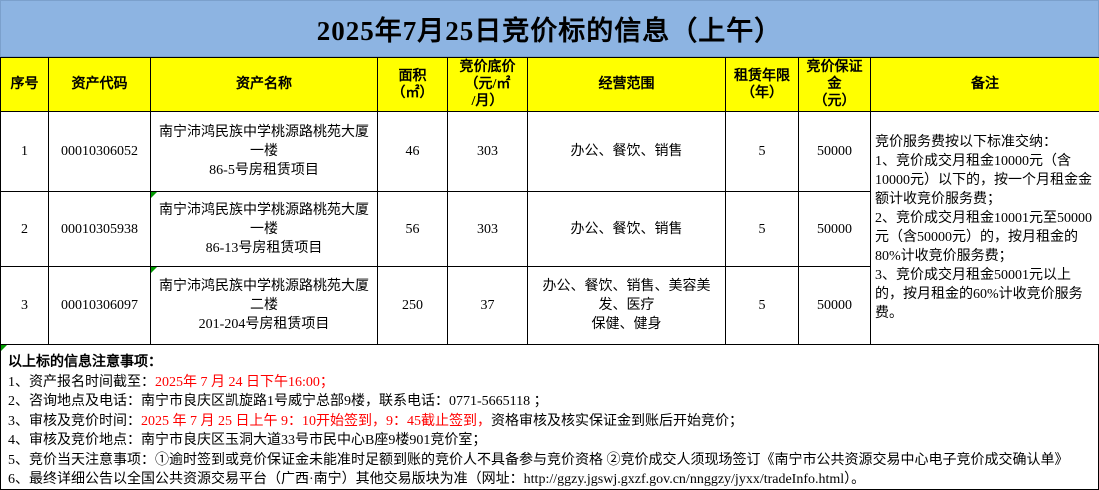 Image resolution: width=1099 pixels, height=490 pixels. What do you see at coordinates (264, 84) in the screenshot?
I see `column-header-name: 资产名称` at bounding box center [264, 84].